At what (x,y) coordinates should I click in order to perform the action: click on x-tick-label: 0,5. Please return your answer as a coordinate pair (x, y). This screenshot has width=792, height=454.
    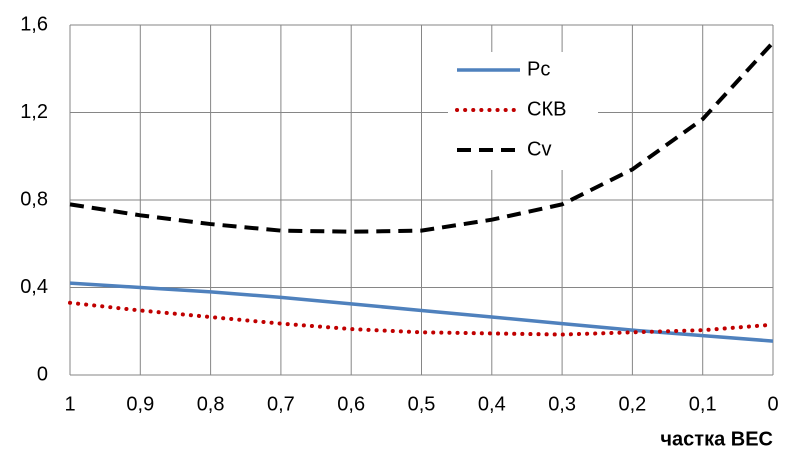
    Looking at the image, I should click on (422, 404).